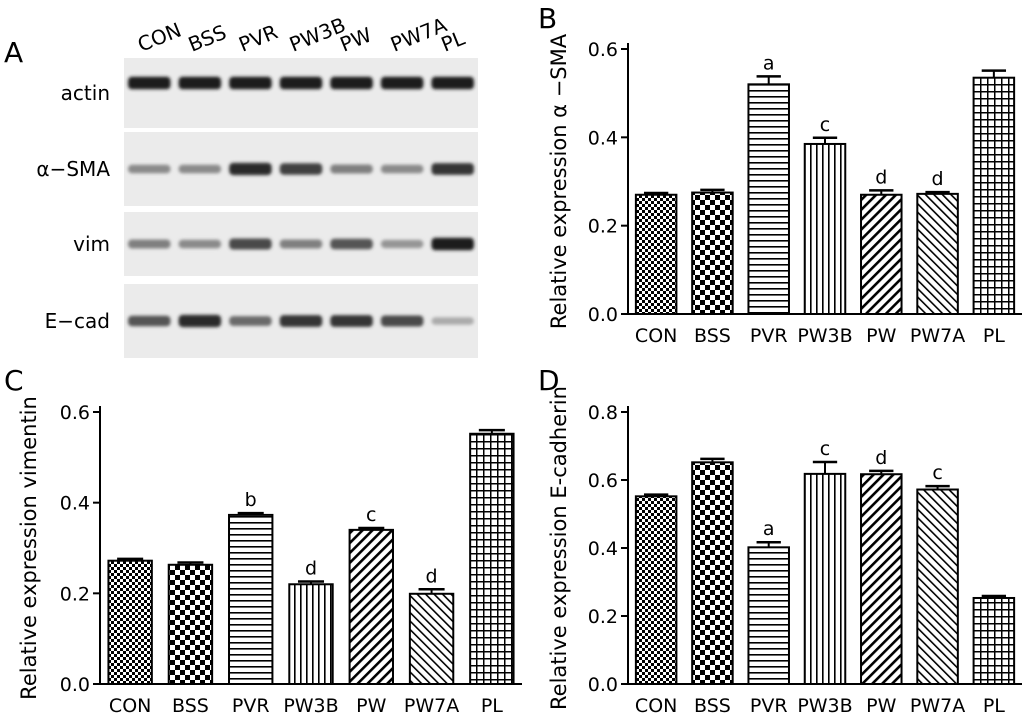  I want to click on panel-label-c: C, so click(14, 380).